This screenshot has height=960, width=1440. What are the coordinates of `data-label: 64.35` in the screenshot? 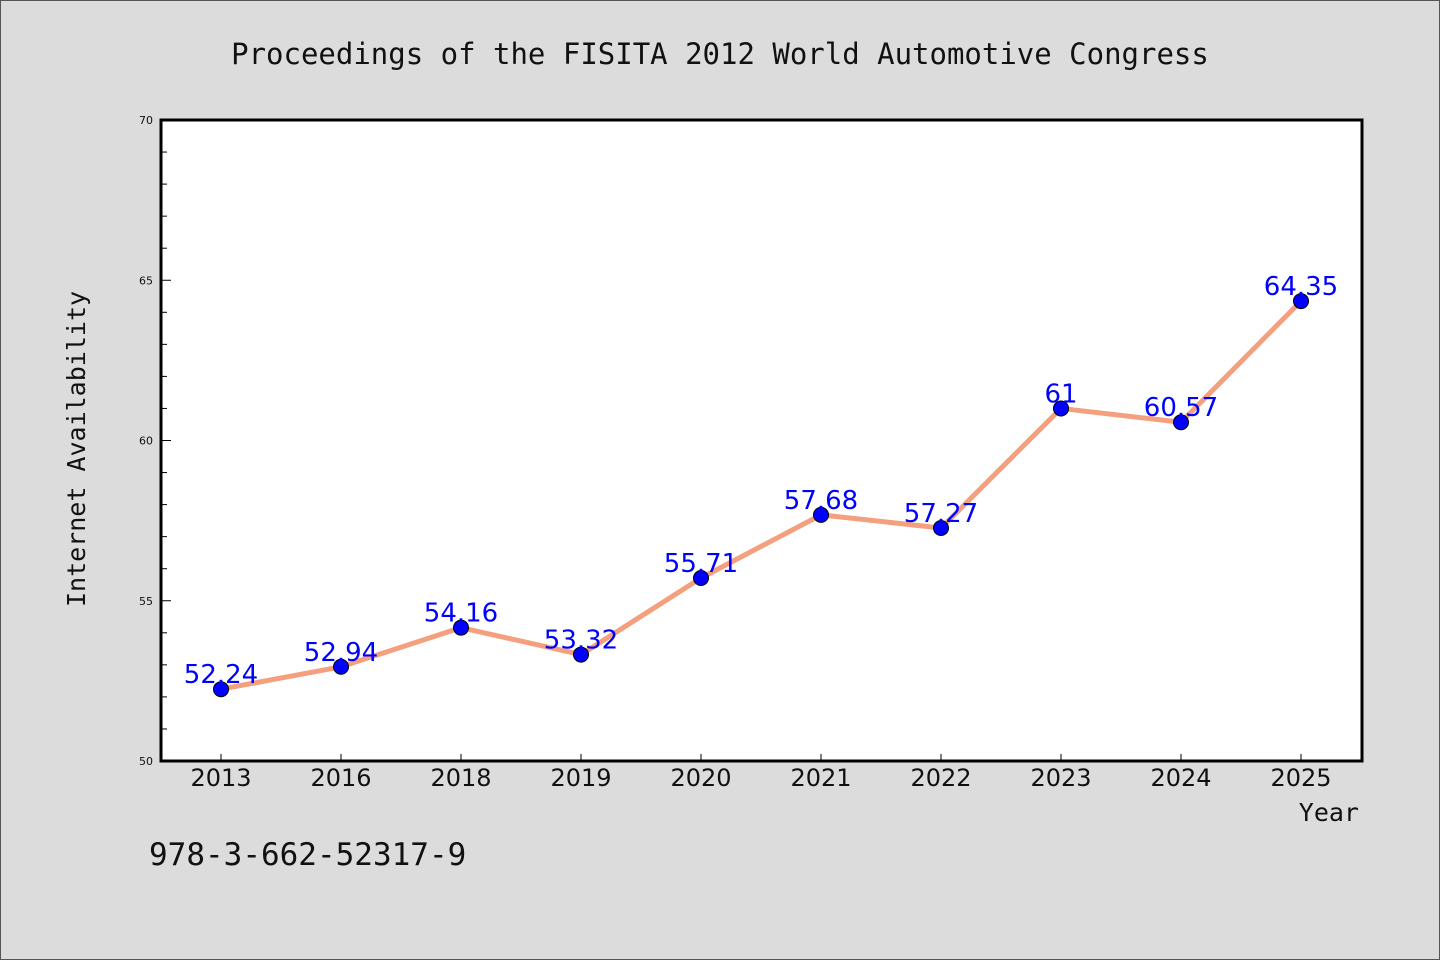 It's located at (1301, 287).